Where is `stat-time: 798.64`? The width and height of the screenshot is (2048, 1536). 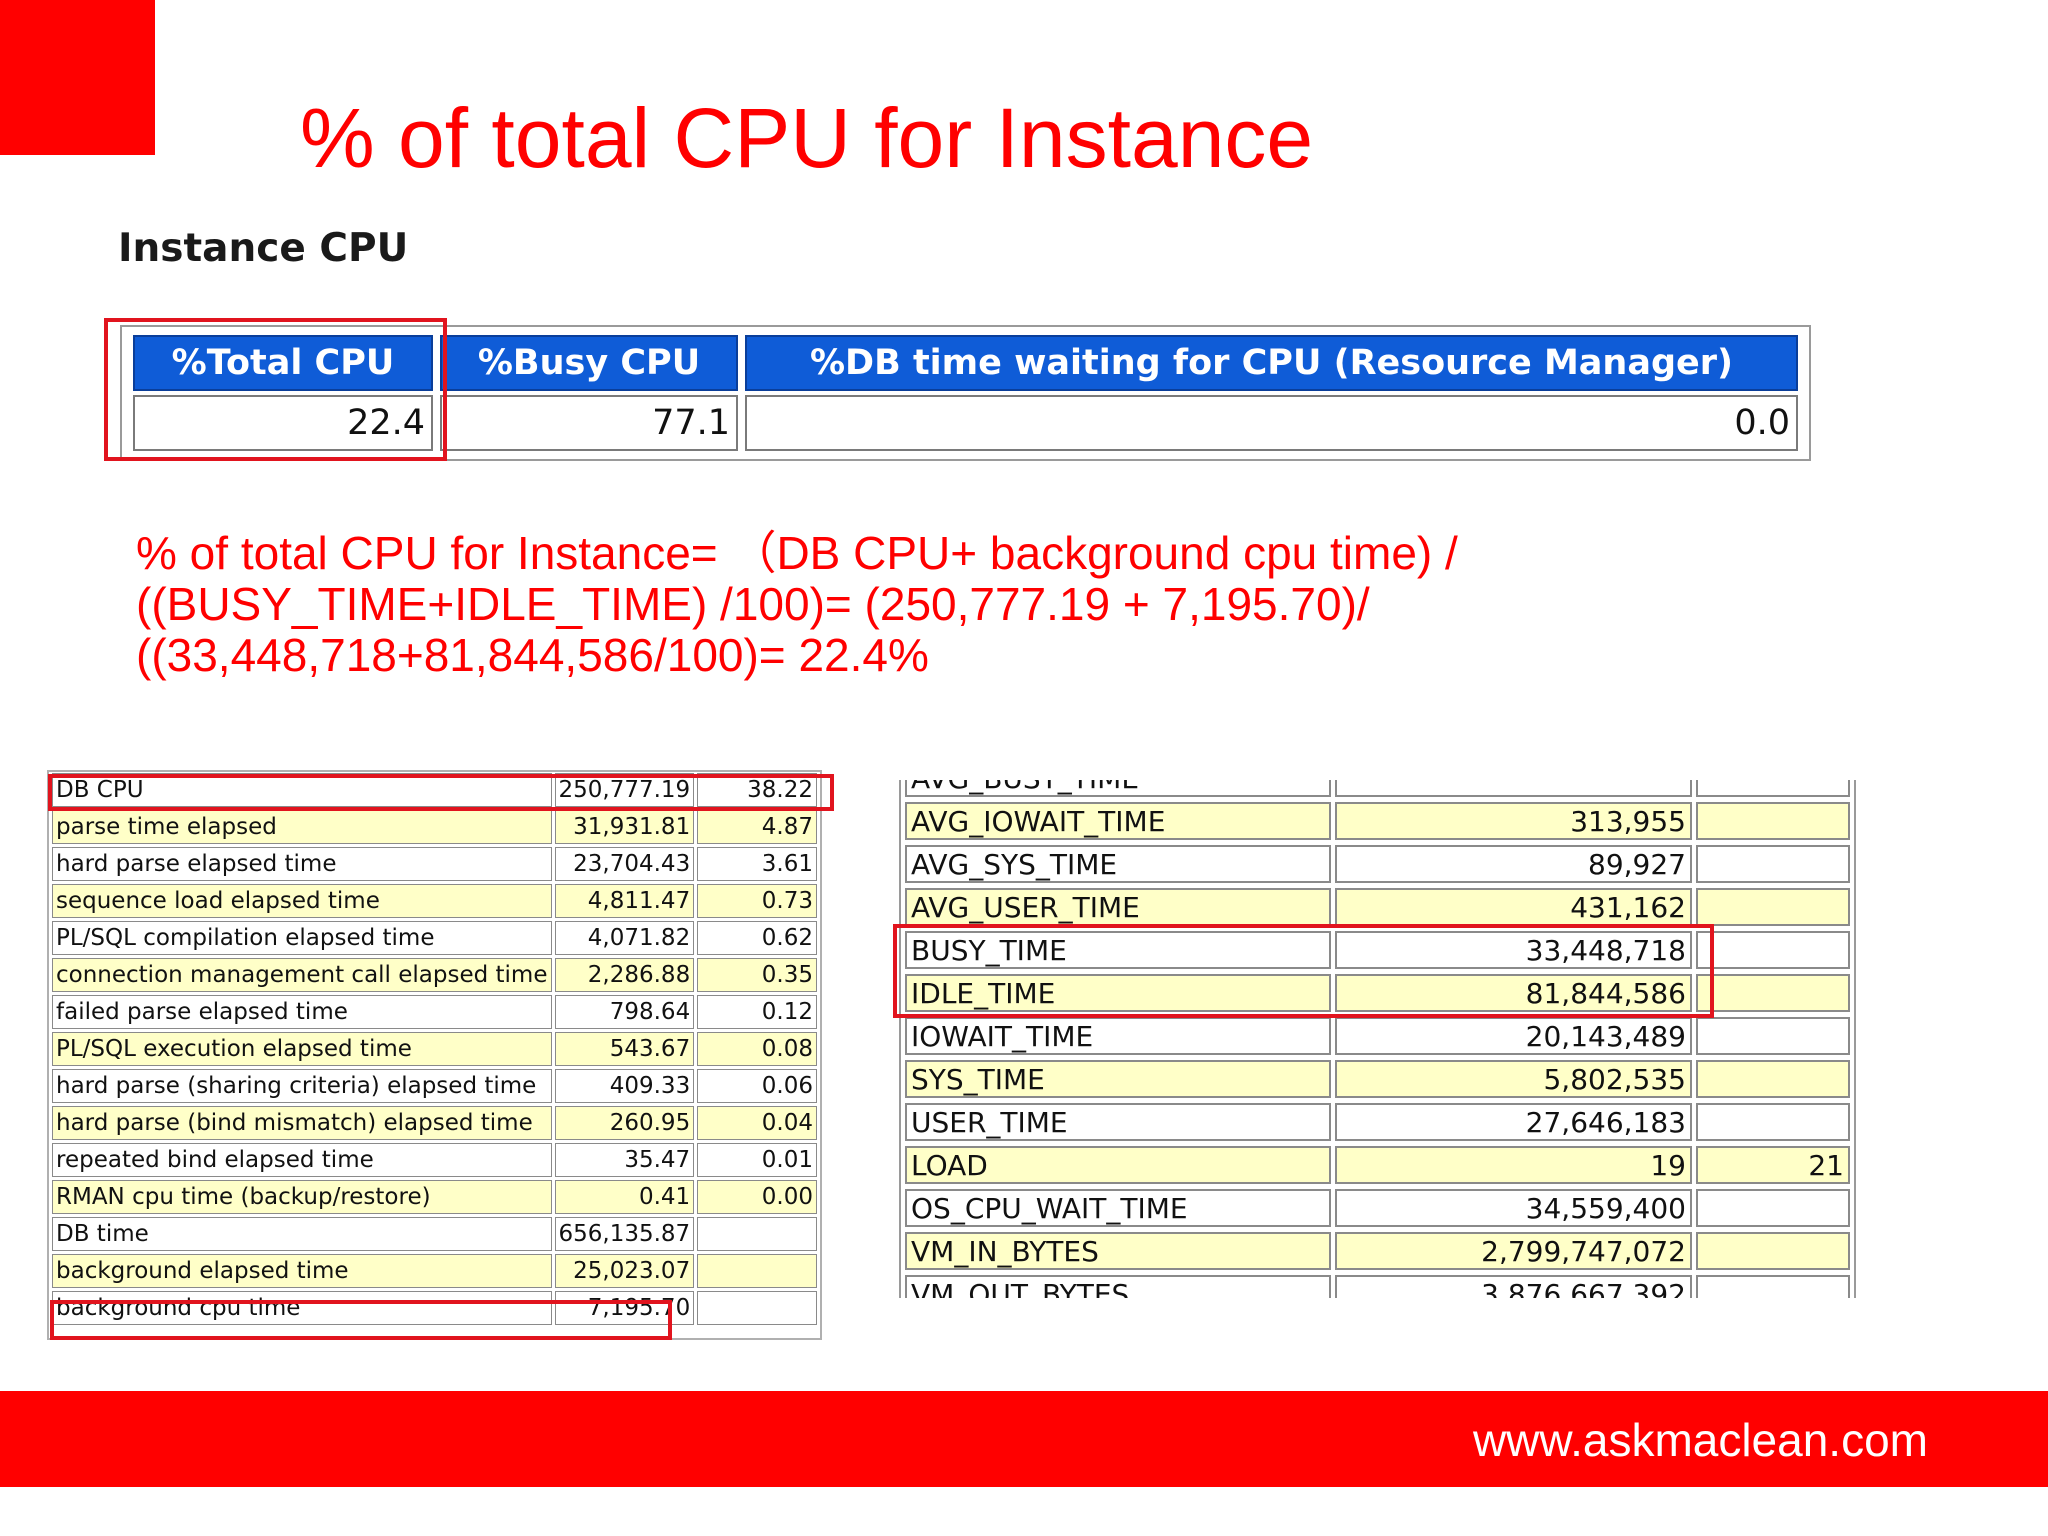
stat-time: 798.64 is located at coordinates (624, 1012).